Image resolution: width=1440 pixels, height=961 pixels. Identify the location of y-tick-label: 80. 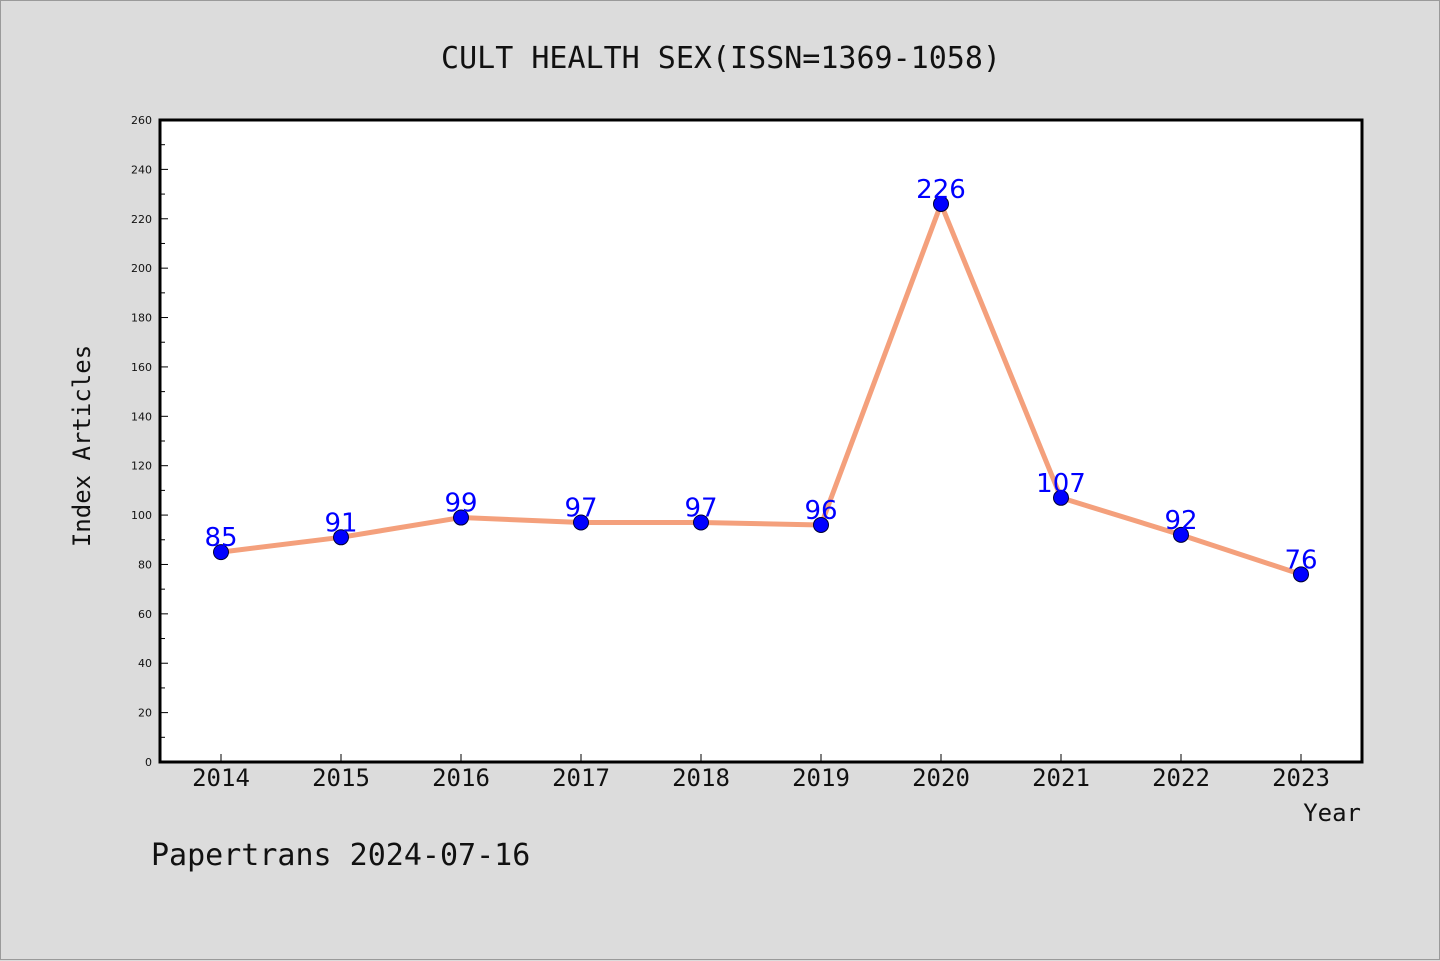
(145, 564).